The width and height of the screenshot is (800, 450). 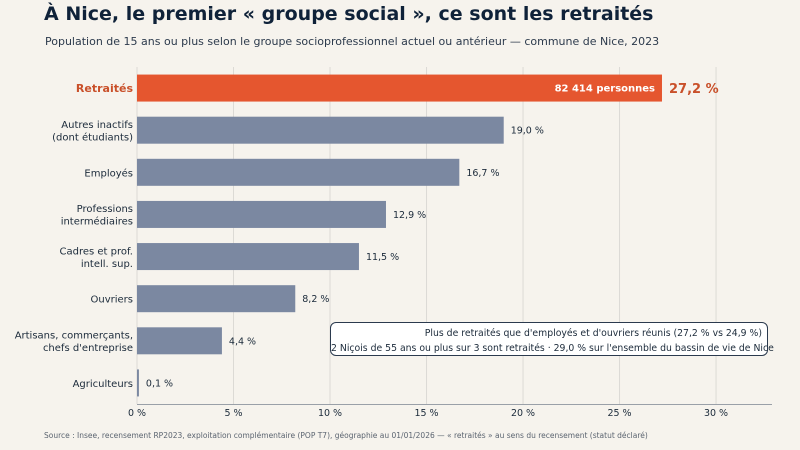 I want to click on category-label: Autres inactifs, so click(x=97, y=125).